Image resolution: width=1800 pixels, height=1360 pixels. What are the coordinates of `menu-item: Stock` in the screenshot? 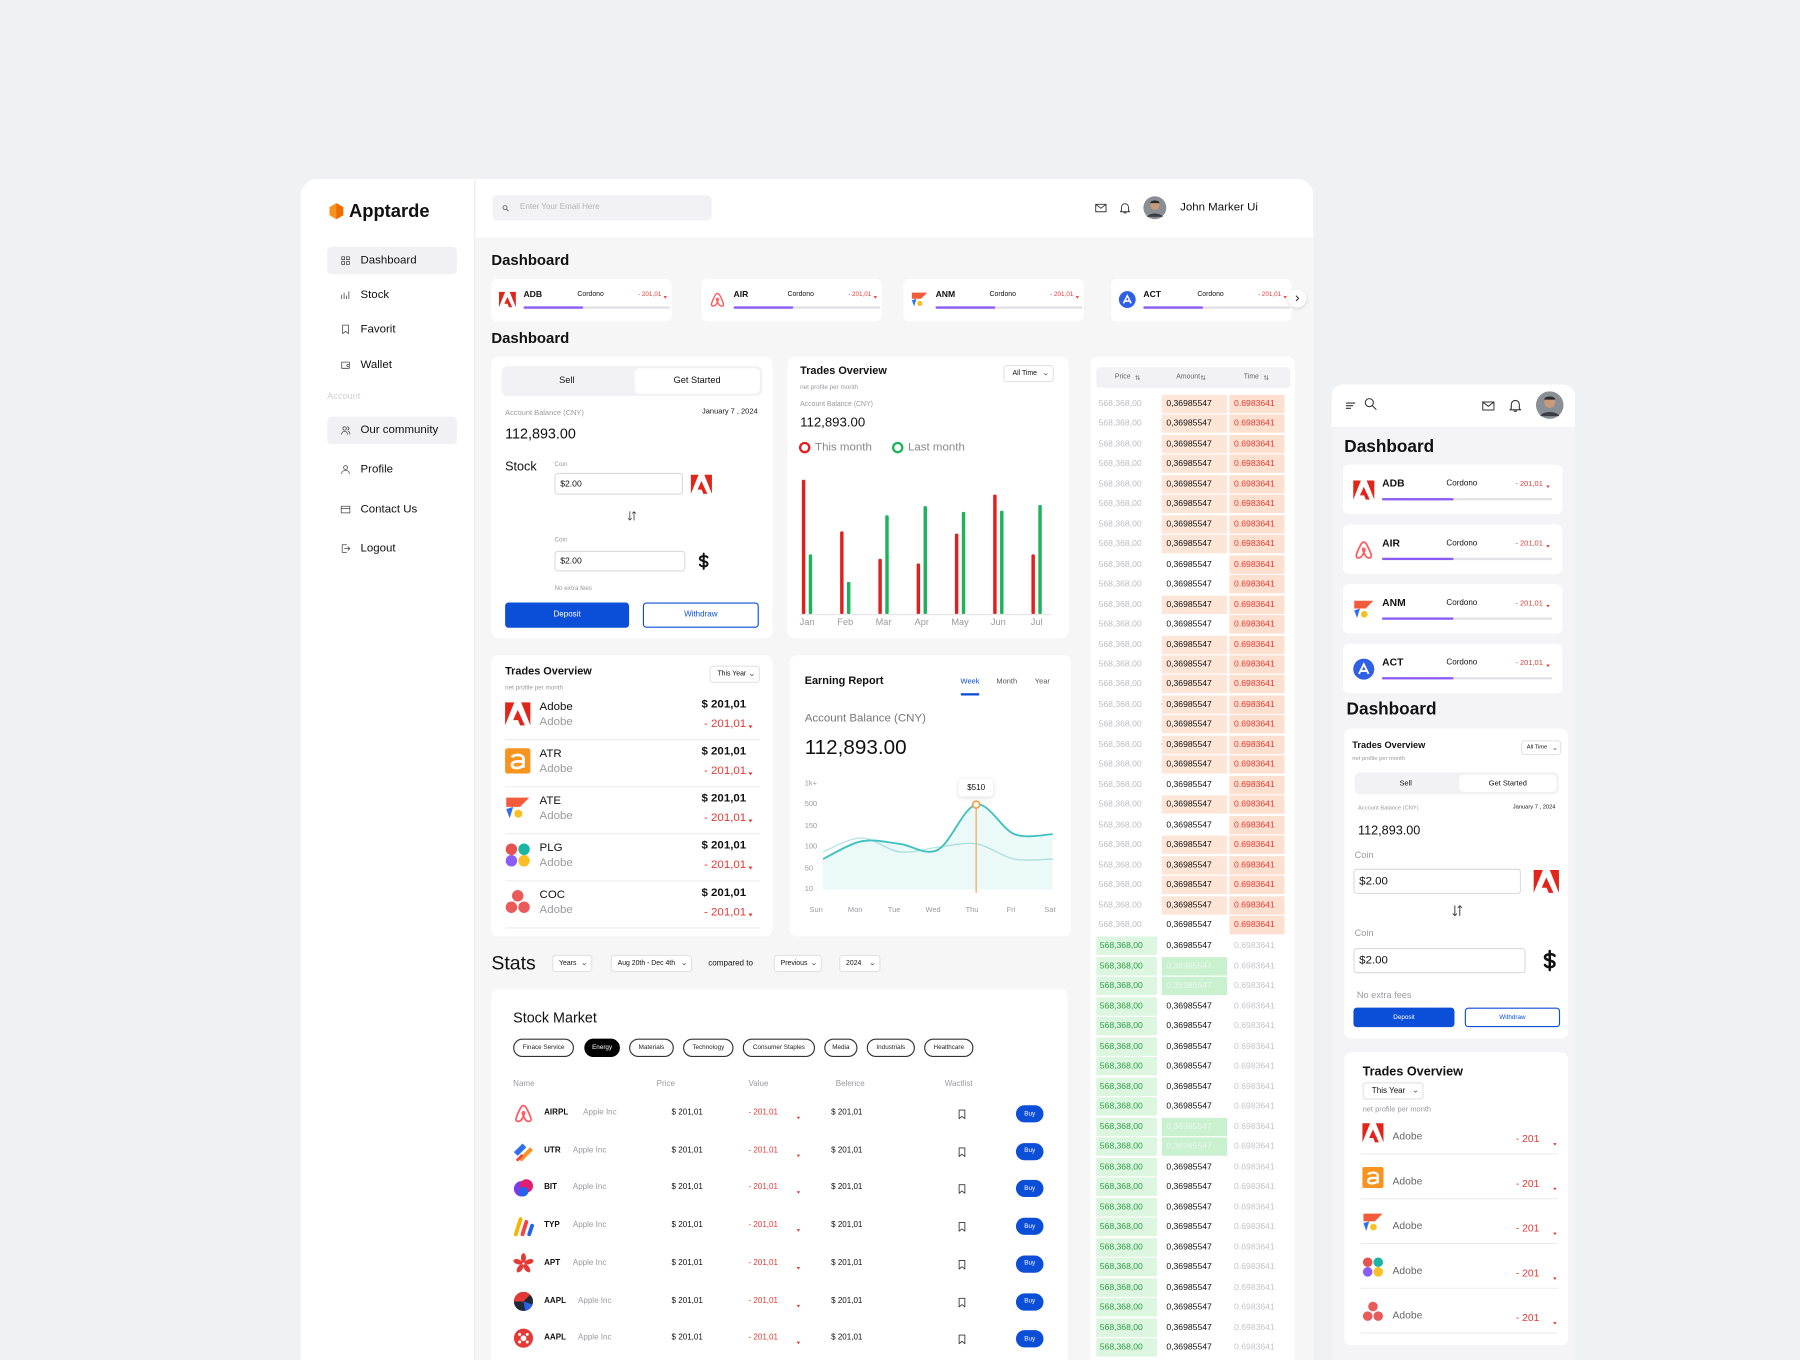 It's located at (375, 295).